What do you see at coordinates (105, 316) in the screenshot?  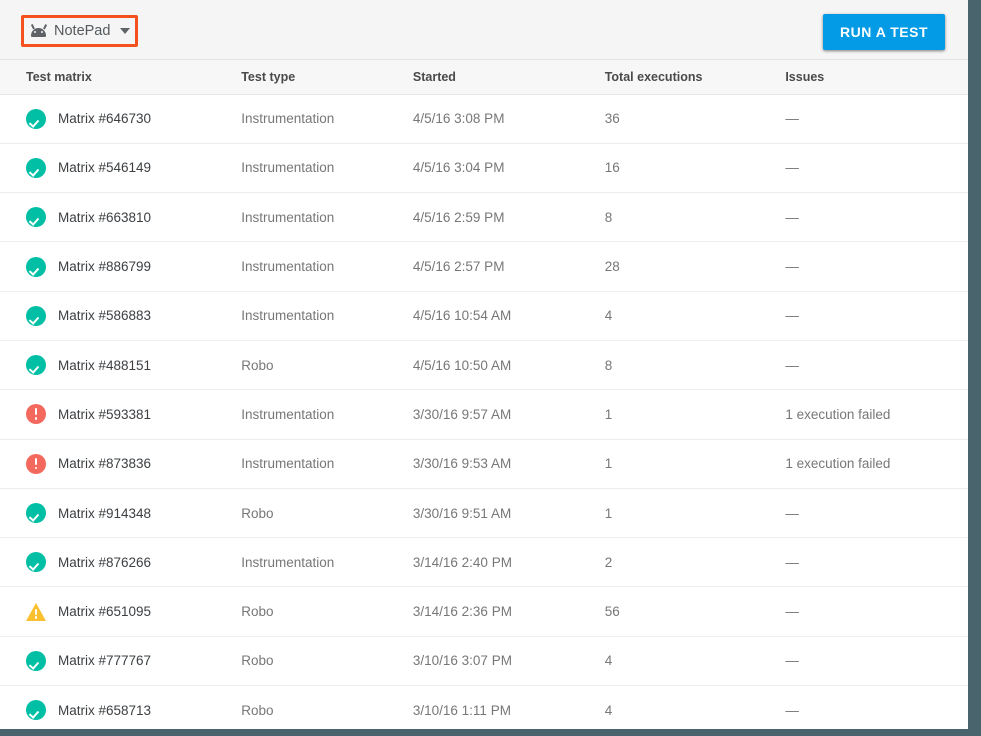 I see `matrix-name-label: Matrix #586883` at bounding box center [105, 316].